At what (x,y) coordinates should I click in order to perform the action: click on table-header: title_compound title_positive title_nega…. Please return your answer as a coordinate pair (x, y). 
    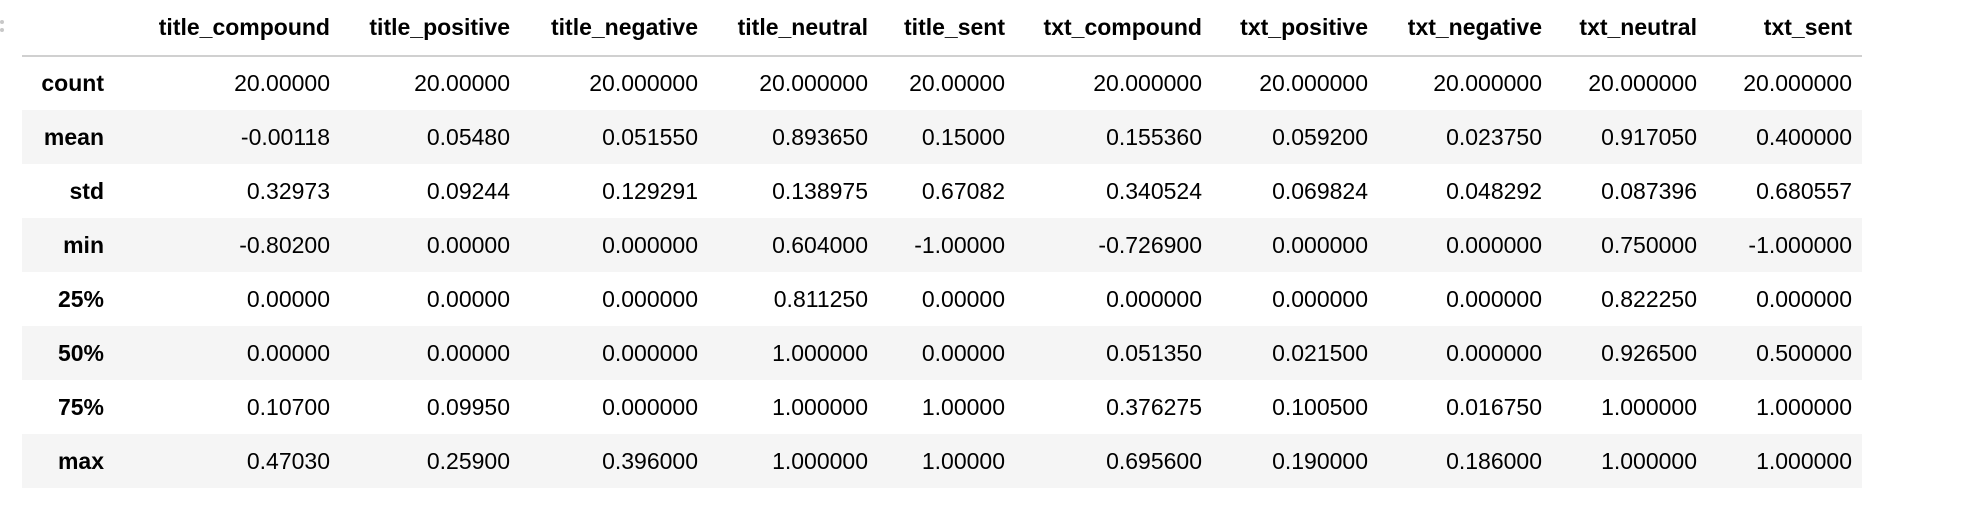
    Looking at the image, I should click on (942, 28).